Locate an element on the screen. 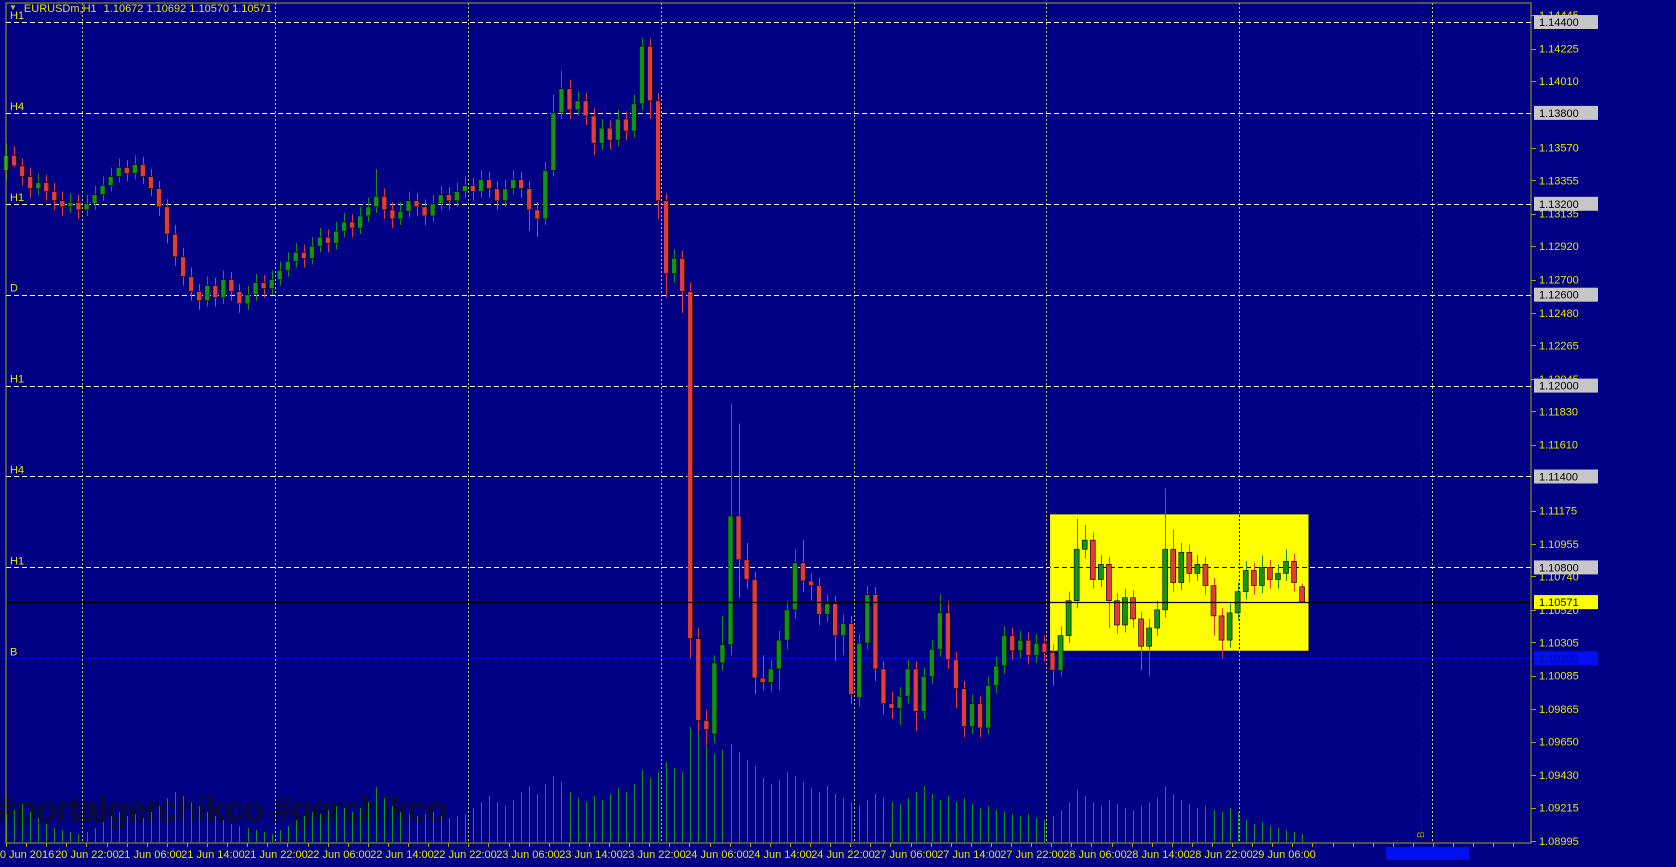  price-tick-label: 1.12700 is located at coordinates (1559, 281).